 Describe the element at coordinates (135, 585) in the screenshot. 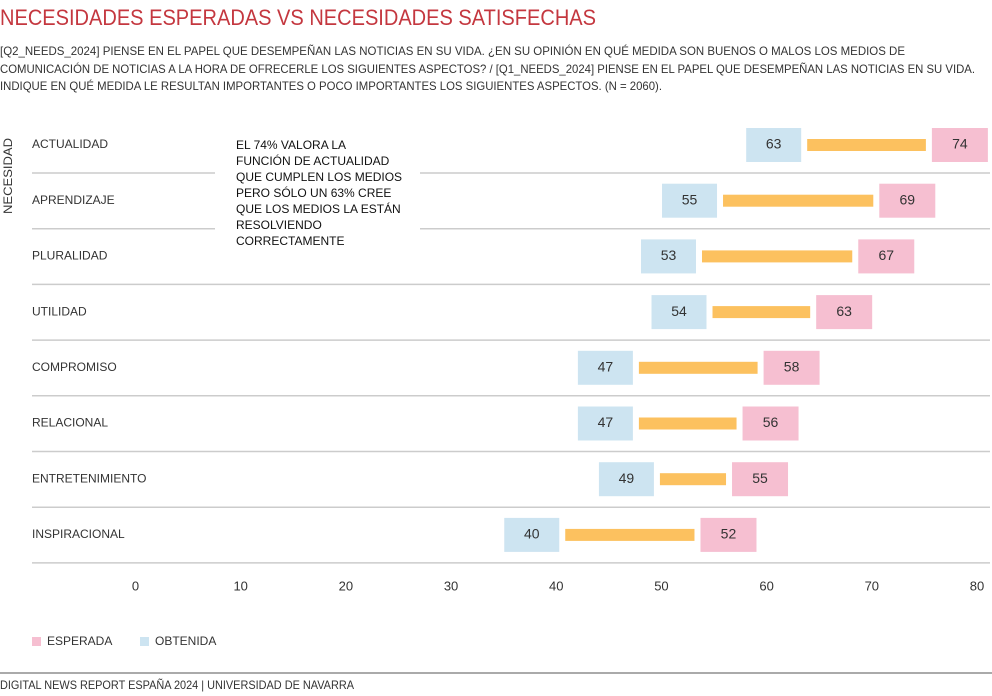

I see `x-tick-label: 0` at that location.